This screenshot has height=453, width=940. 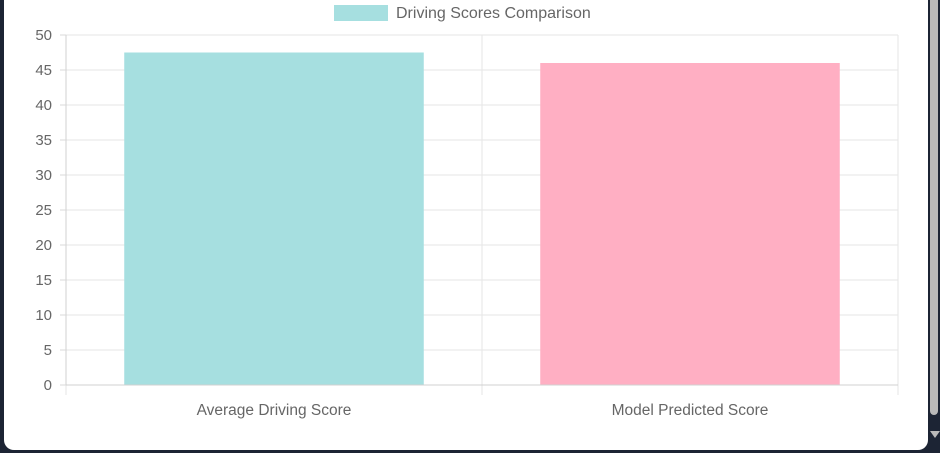 I want to click on y-axis-ticks: 0 5 10 15 20 25 30 35 40 45 50, so click(x=50, y=210).